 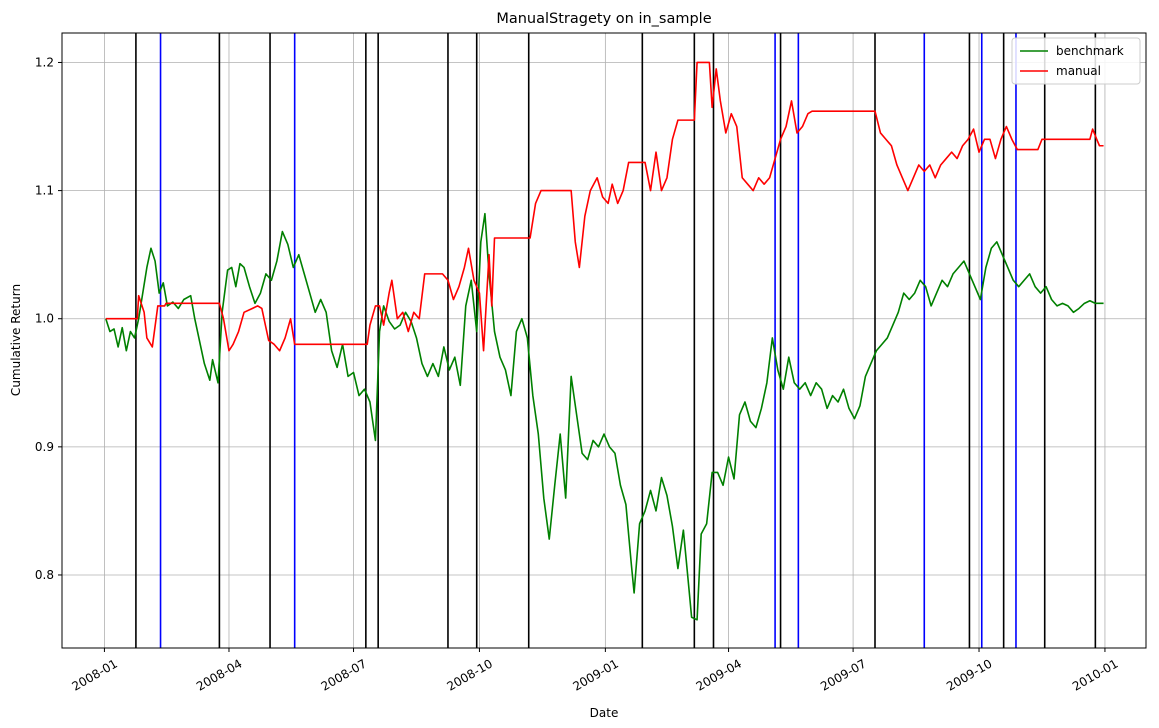 I want to click on y-axis: 0.8 0.9 1.0 1.1 1.2, so click(x=48, y=318).